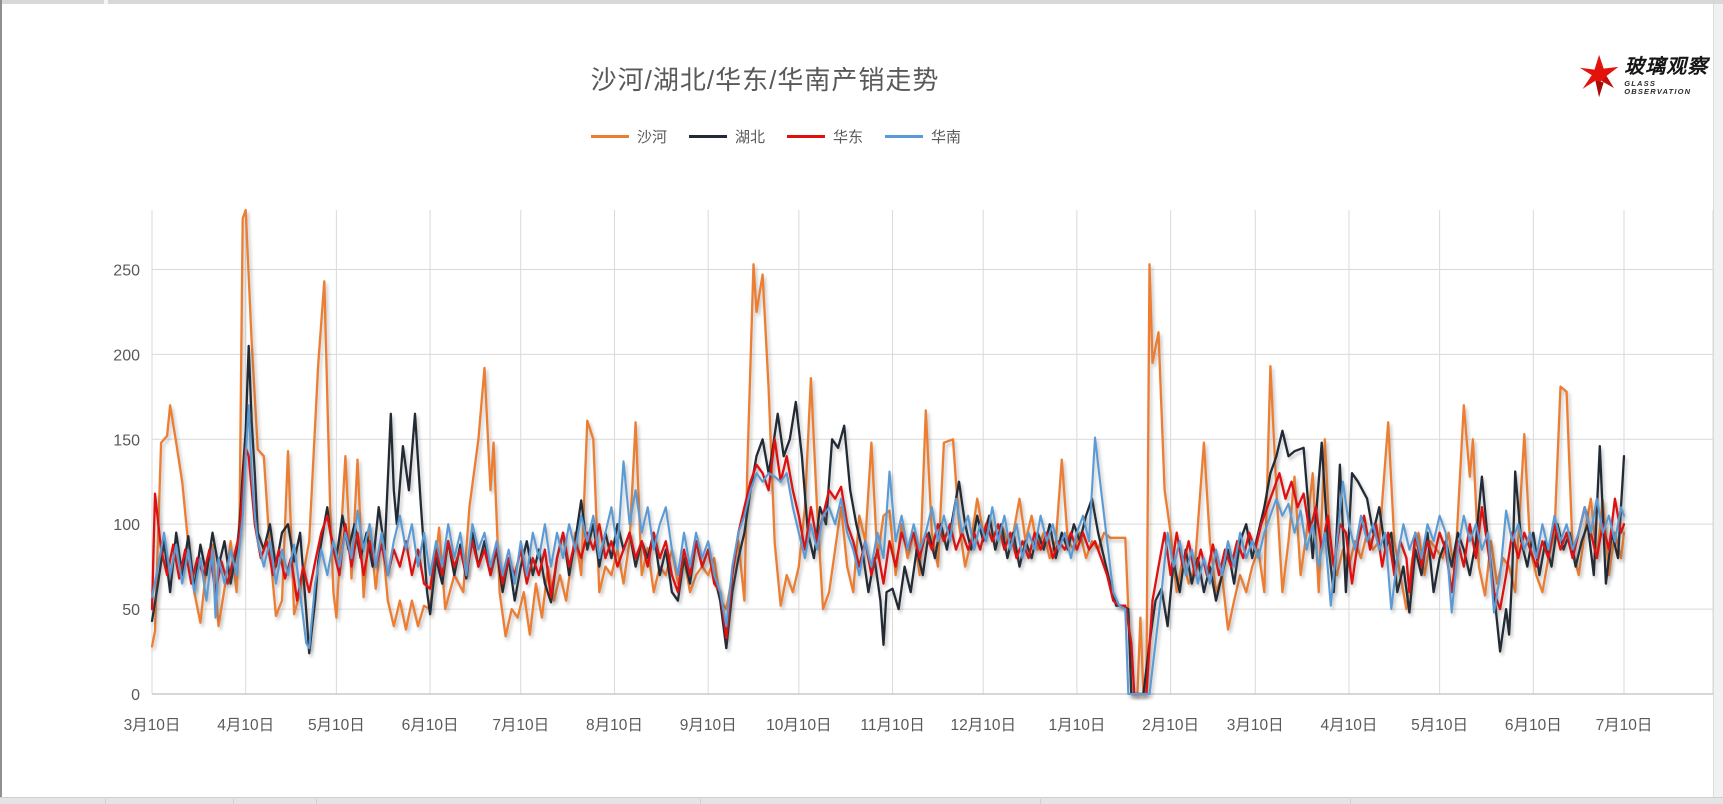  Describe the element at coordinates (707, 136) in the screenshot. I see `legend-swatch-hubei` at that location.